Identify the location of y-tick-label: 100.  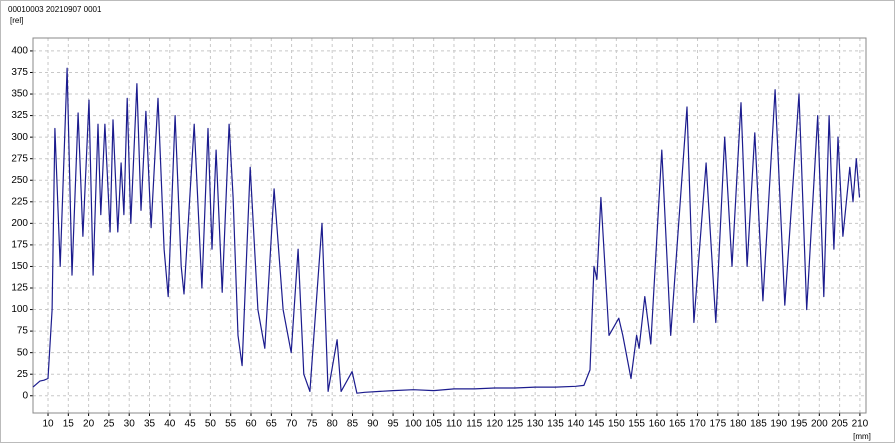
(19, 309).